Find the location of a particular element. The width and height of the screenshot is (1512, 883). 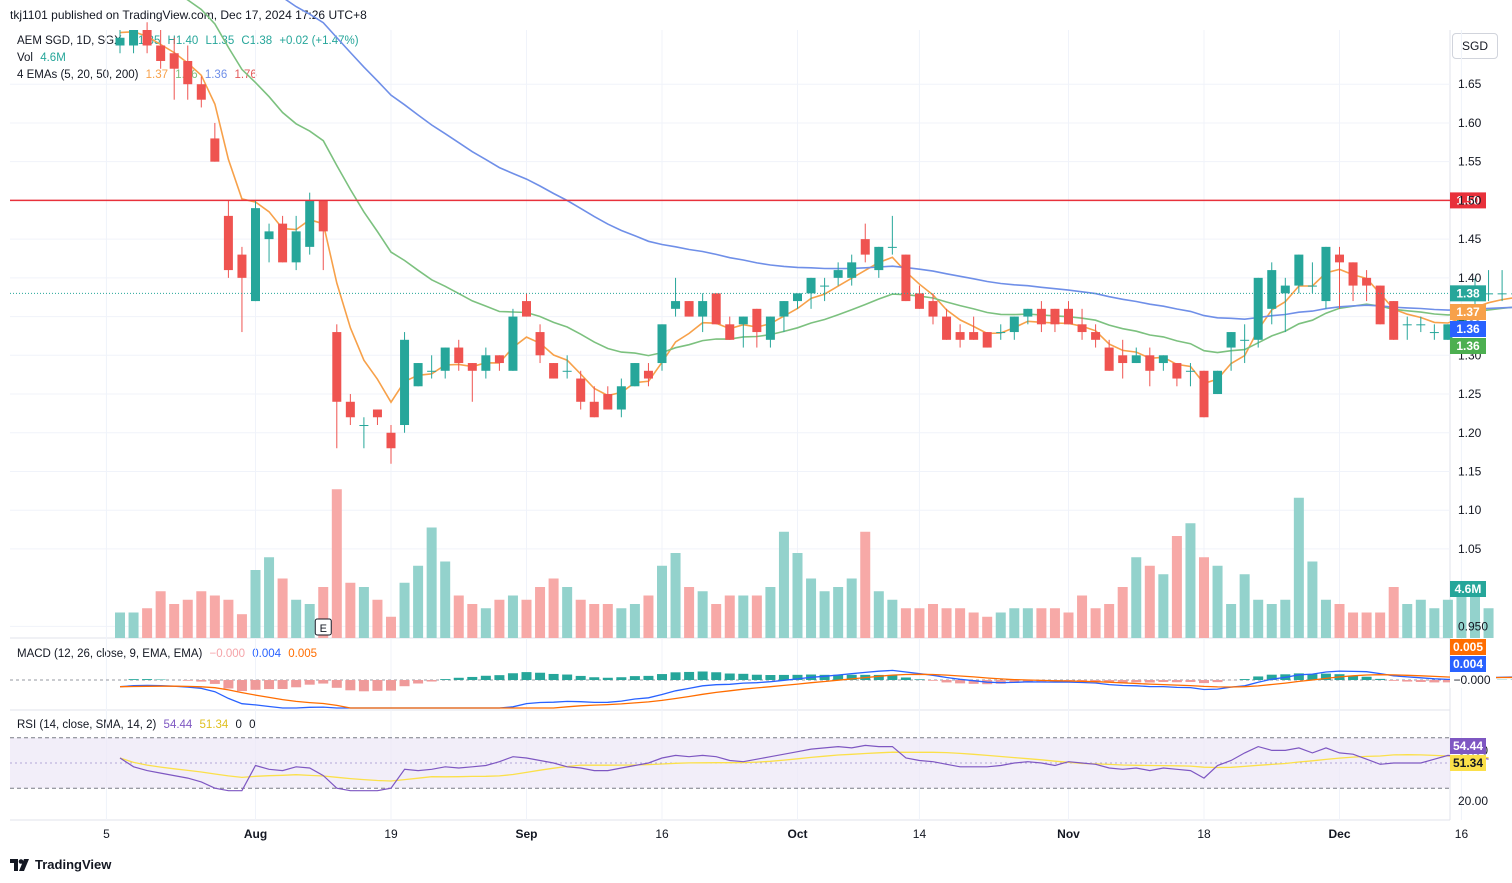

ema5-axis-label: 1.37 is located at coordinates (1468, 312).